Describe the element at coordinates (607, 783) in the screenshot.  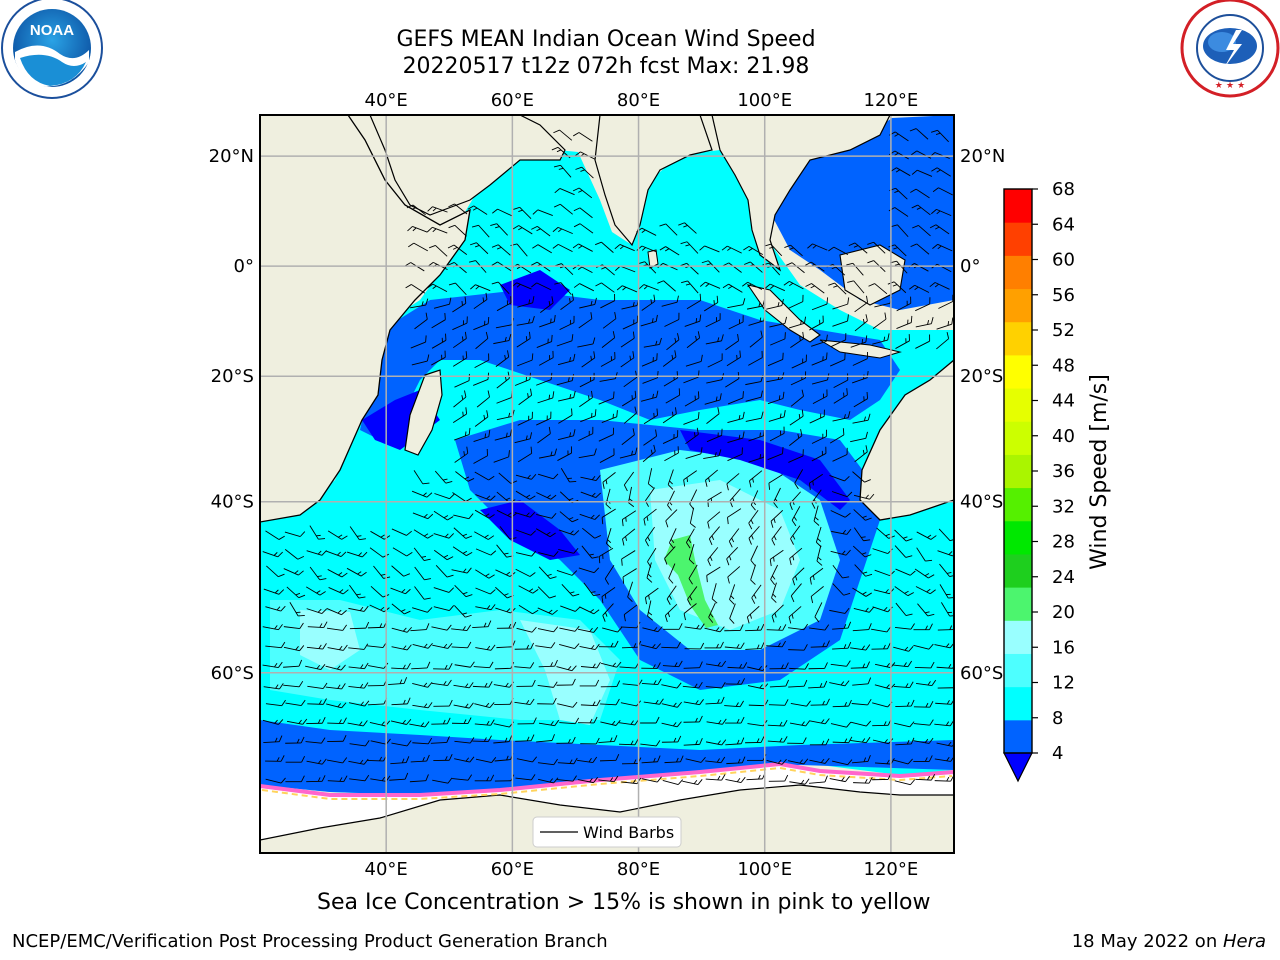
I see `sea-ice-edge-inner` at that location.